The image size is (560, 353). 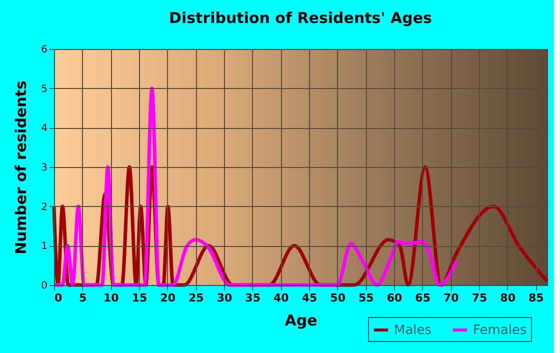 What do you see at coordinates (224, 298) in the screenshot?
I see `x-tick-label: 30` at bounding box center [224, 298].